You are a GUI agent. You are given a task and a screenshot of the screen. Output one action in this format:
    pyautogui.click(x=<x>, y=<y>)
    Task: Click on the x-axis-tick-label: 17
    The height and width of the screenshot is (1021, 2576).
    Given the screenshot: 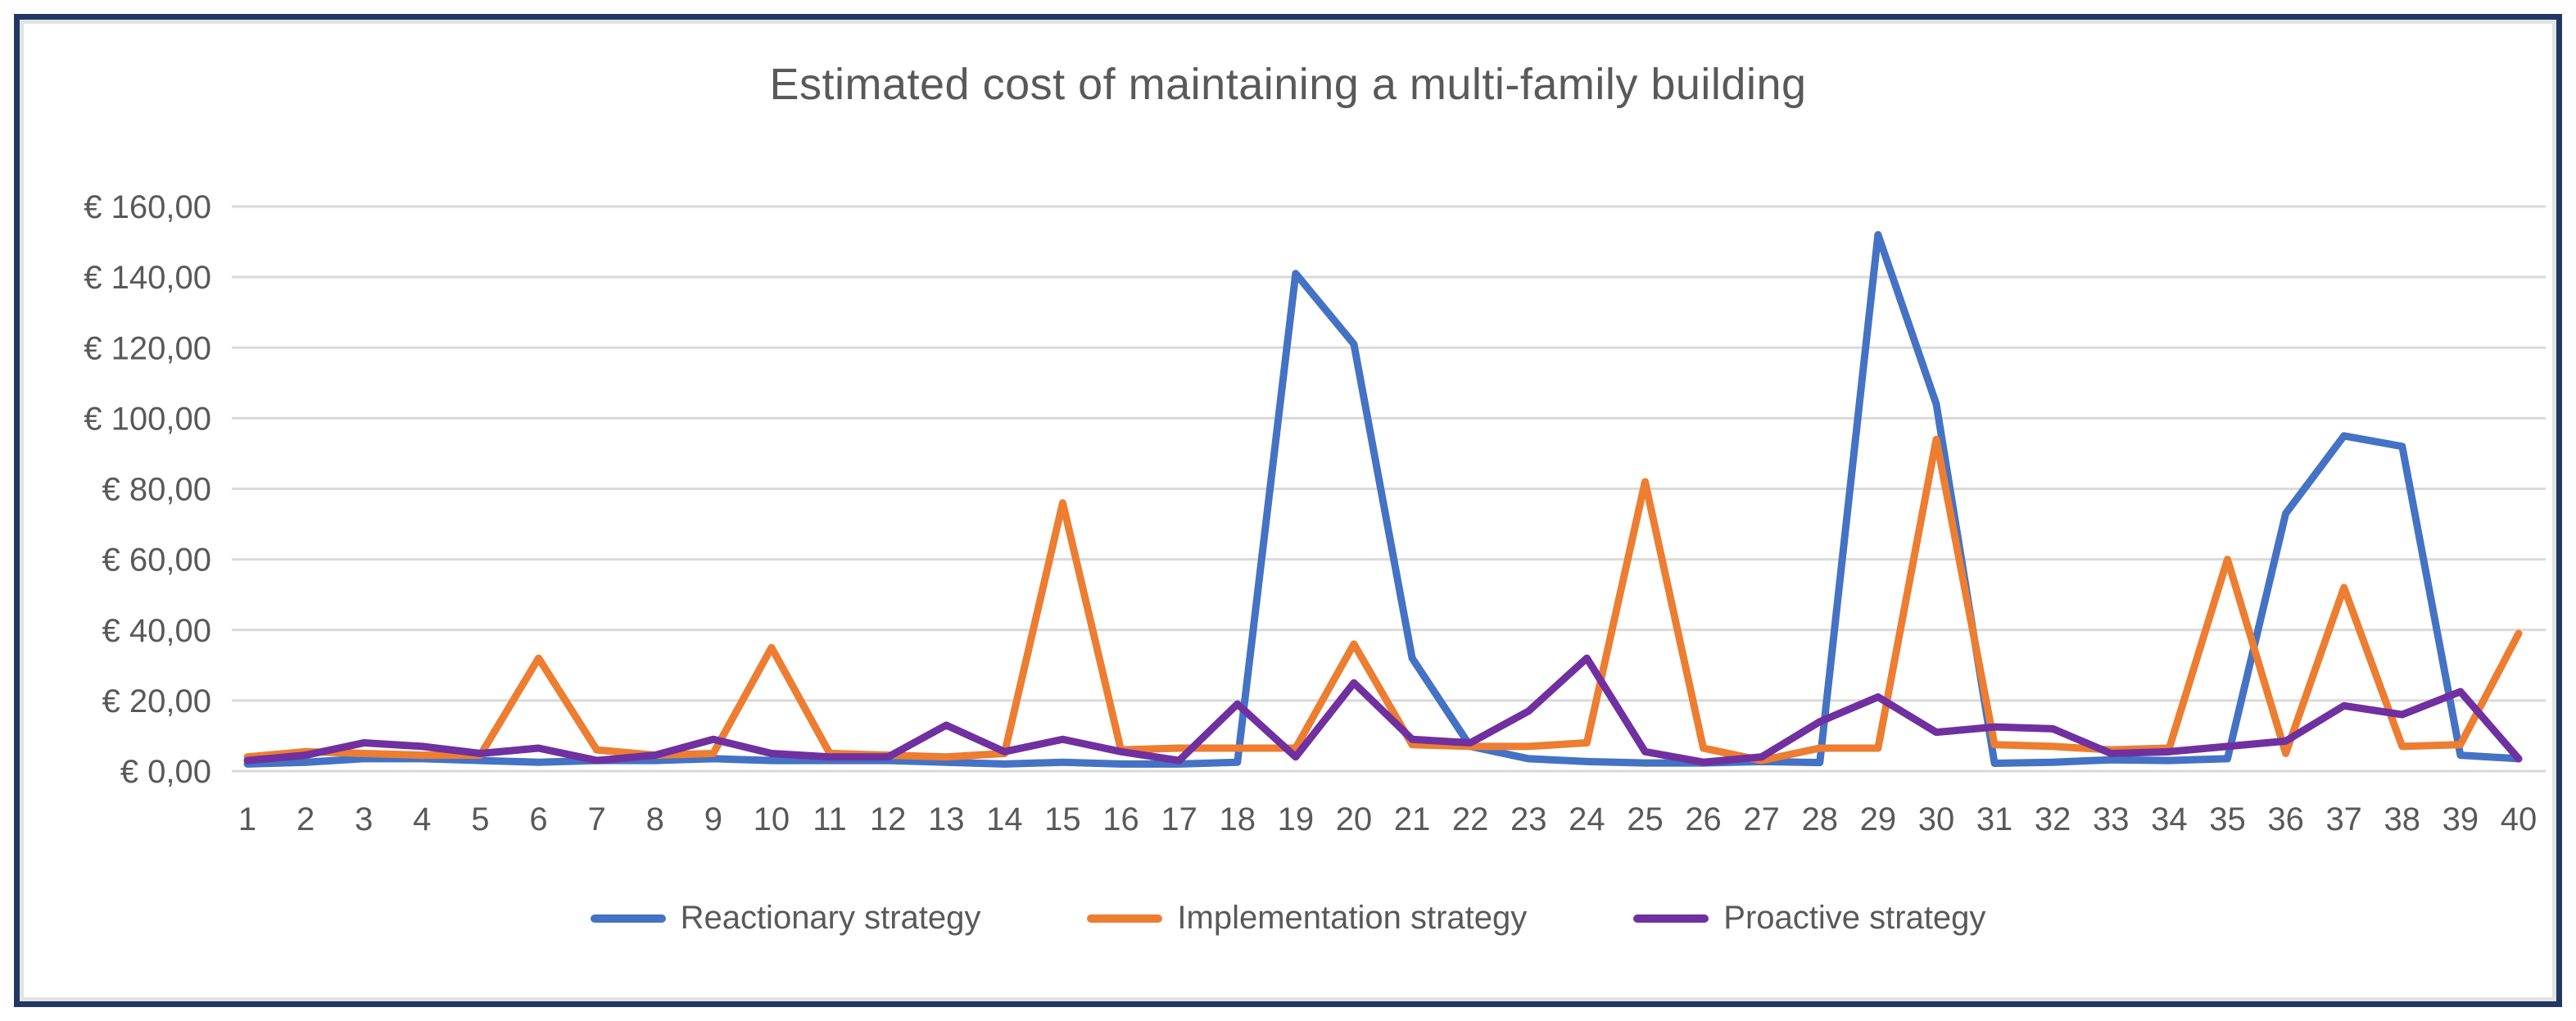 What is the action you would take?
    pyautogui.click(x=1179, y=819)
    